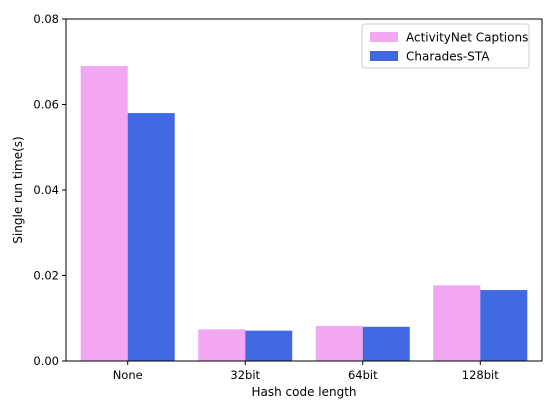  I want to click on y-tick-label: 0.04, so click(46, 190).